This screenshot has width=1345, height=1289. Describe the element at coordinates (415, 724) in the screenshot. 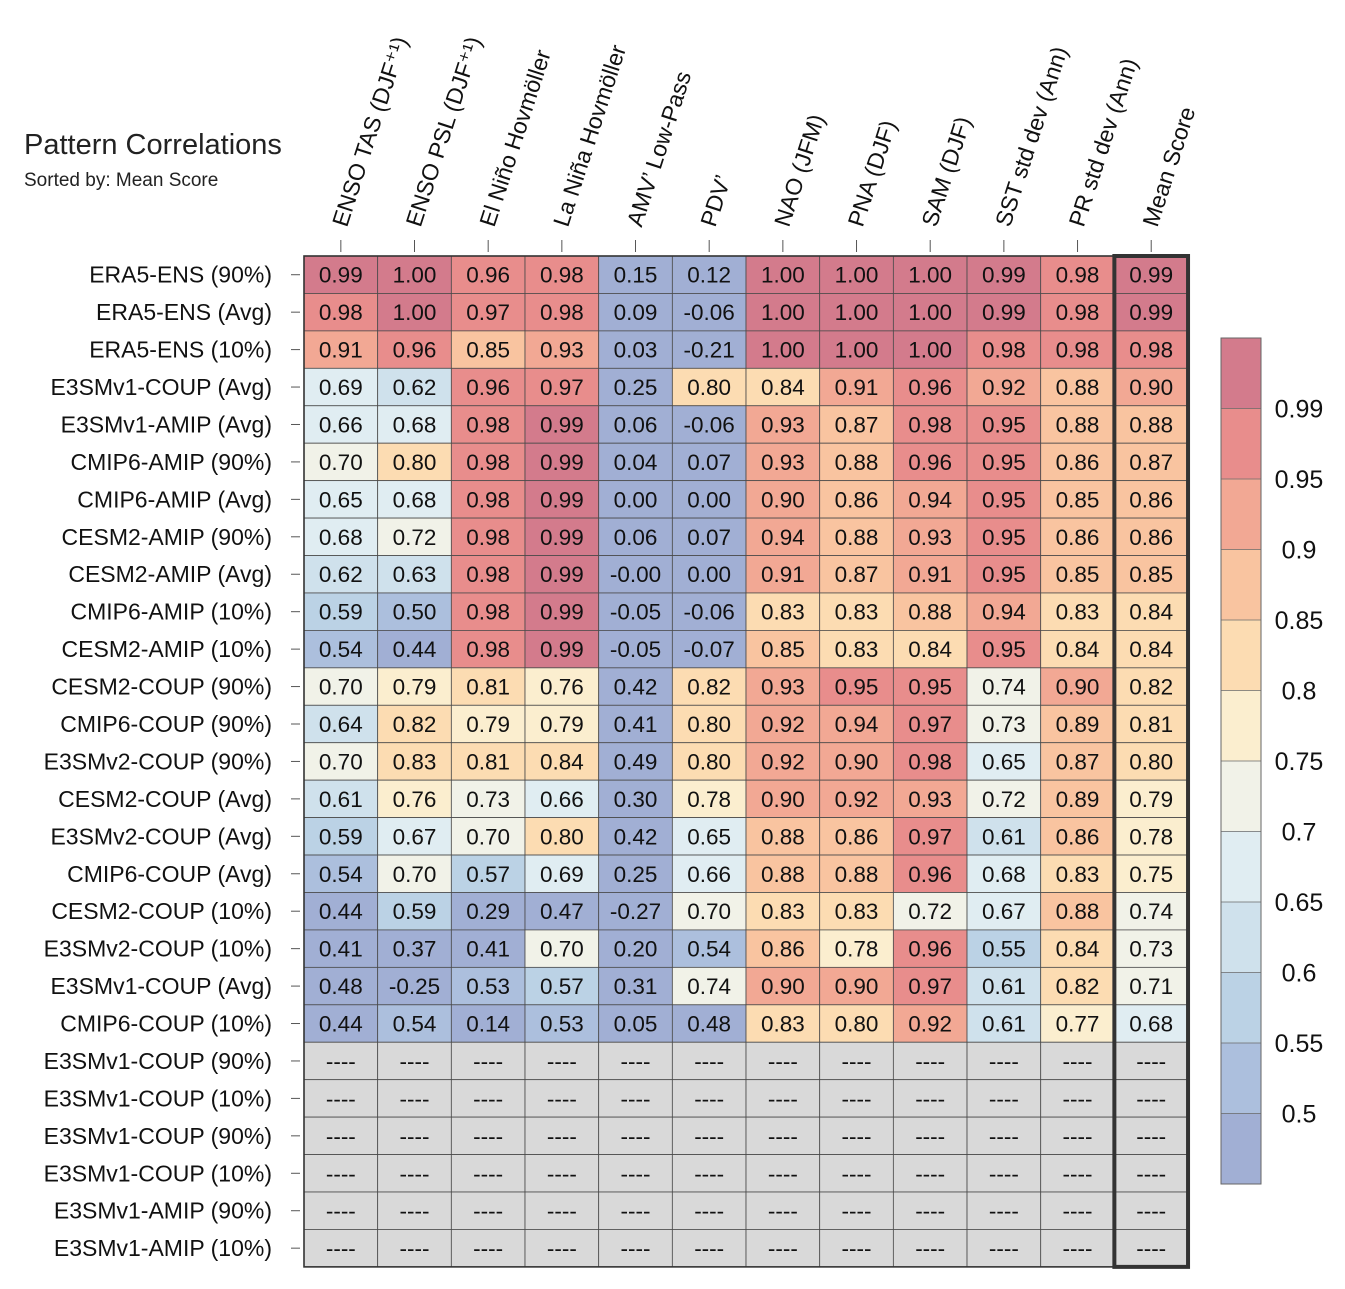

I see `cell-value: 0.82` at that location.